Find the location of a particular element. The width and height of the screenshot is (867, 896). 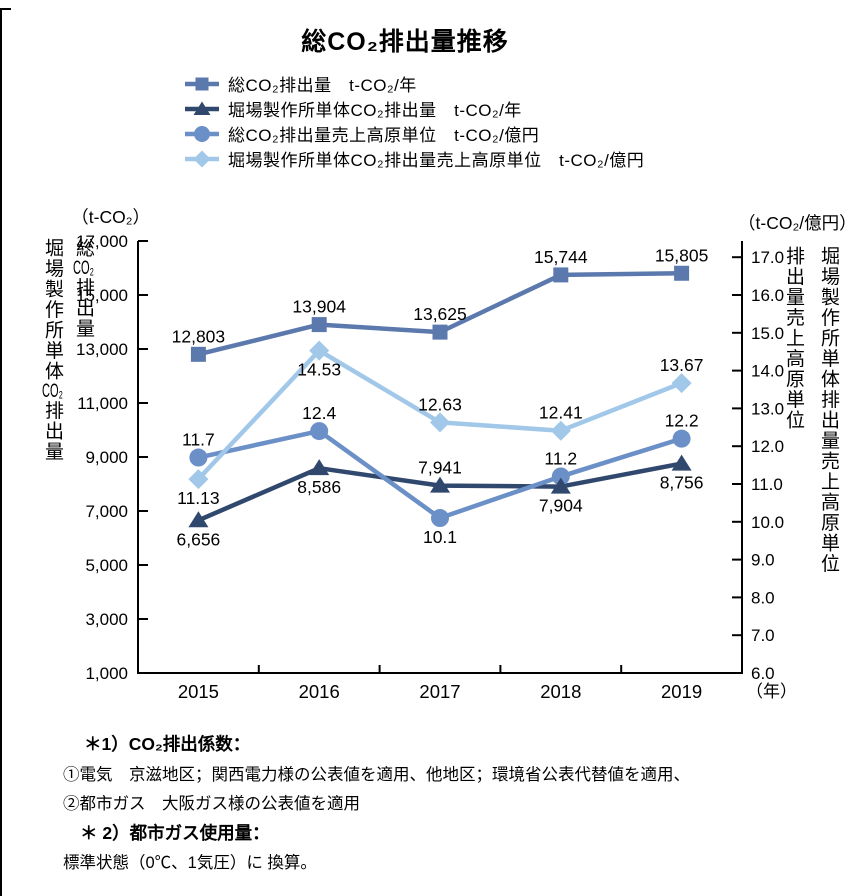

legend-label: 堀場製作所単体CO₂排出量売上高原単位 t-CO₂/億円 is located at coordinates (436, 160).